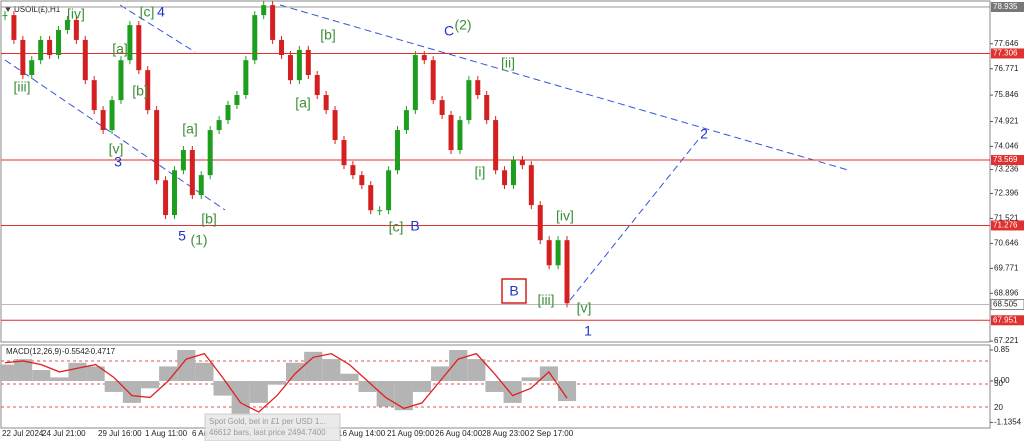 This screenshot has height=441, width=1024. What do you see at coordinates (102, 351) in the screenshot?
I see `indicator-signal: -0.4717` at bounding box center [102, 351].